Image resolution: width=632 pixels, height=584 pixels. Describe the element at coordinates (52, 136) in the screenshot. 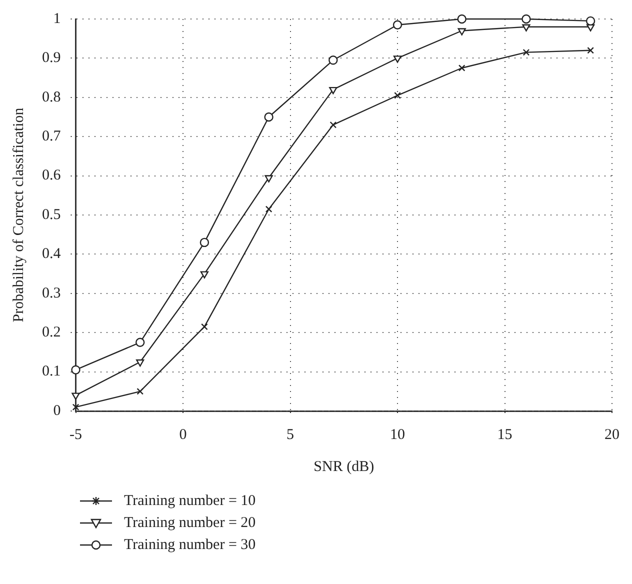

I see `y-tick-label: 0.7` at that location.